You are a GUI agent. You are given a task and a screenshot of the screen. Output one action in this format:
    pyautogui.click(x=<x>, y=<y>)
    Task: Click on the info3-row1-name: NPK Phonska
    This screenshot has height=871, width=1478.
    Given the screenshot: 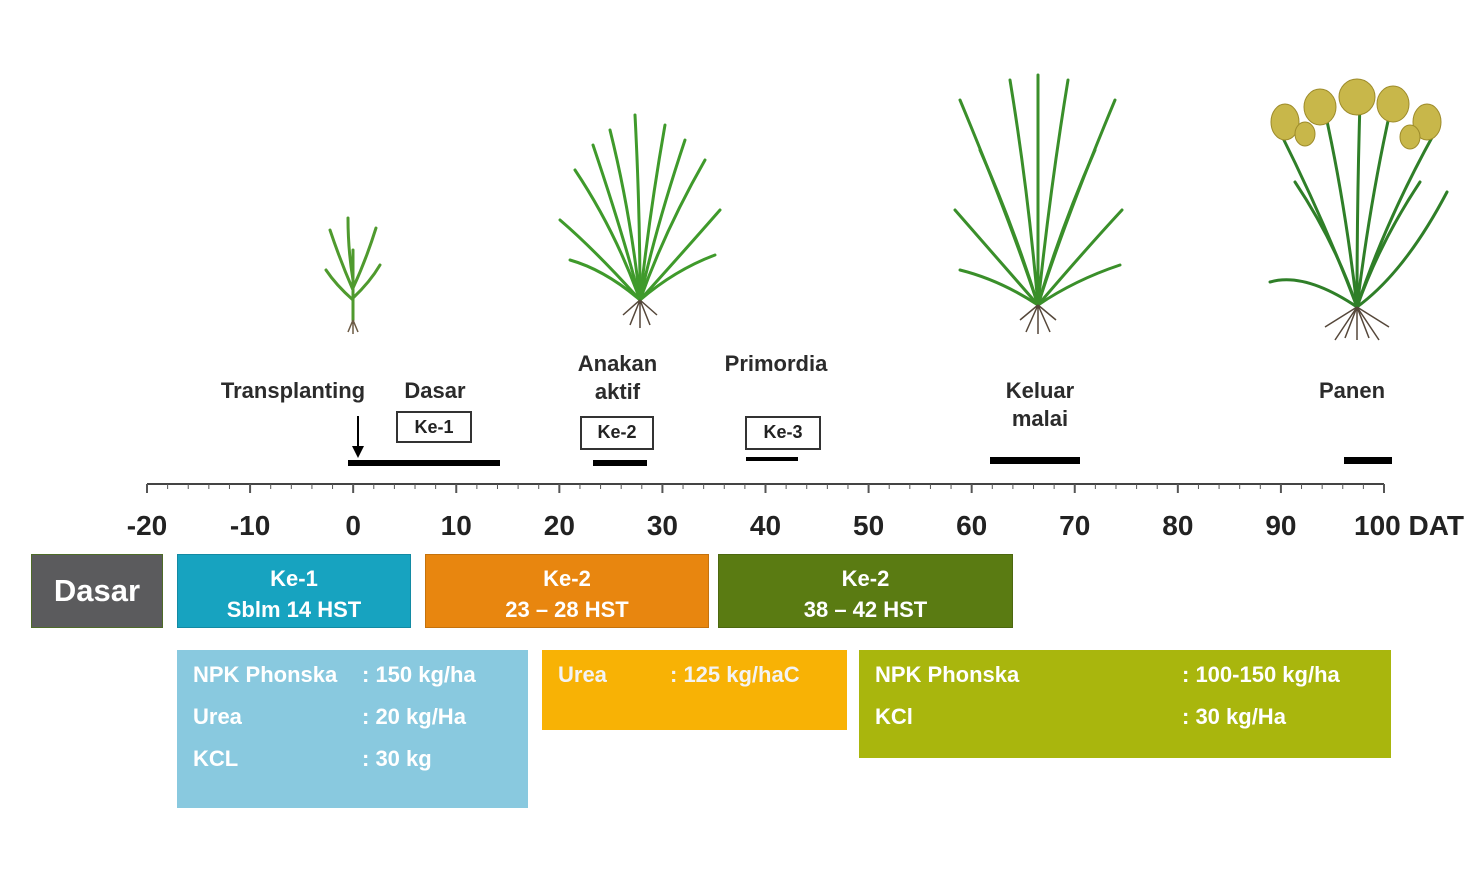 What is the action you would take?
    pyautogui.click(x=947, y=674)
    